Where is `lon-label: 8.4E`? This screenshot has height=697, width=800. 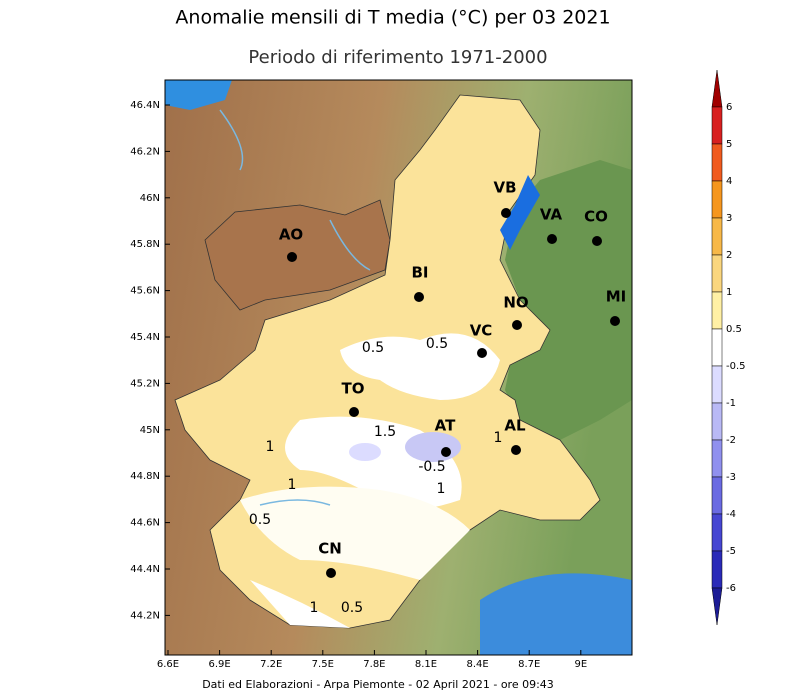
lon-label: 8.4E is located at coordinates (477, 664).